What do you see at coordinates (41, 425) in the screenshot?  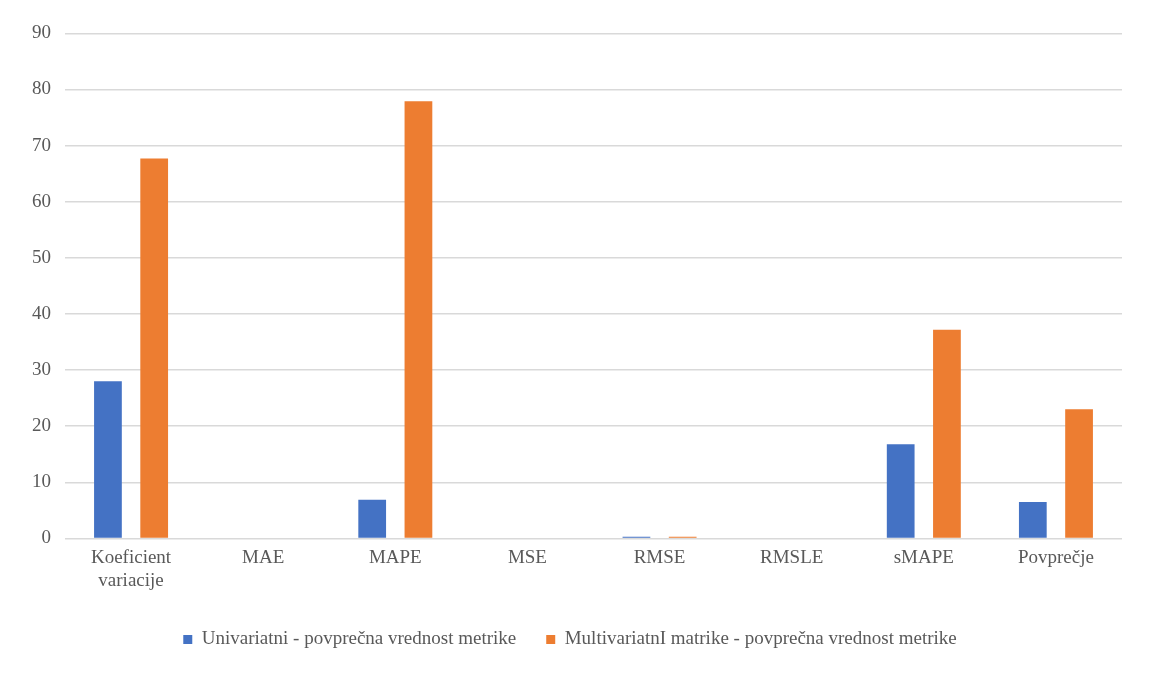 I see `y-tick-label: 20` at bounding box center [41, 425].